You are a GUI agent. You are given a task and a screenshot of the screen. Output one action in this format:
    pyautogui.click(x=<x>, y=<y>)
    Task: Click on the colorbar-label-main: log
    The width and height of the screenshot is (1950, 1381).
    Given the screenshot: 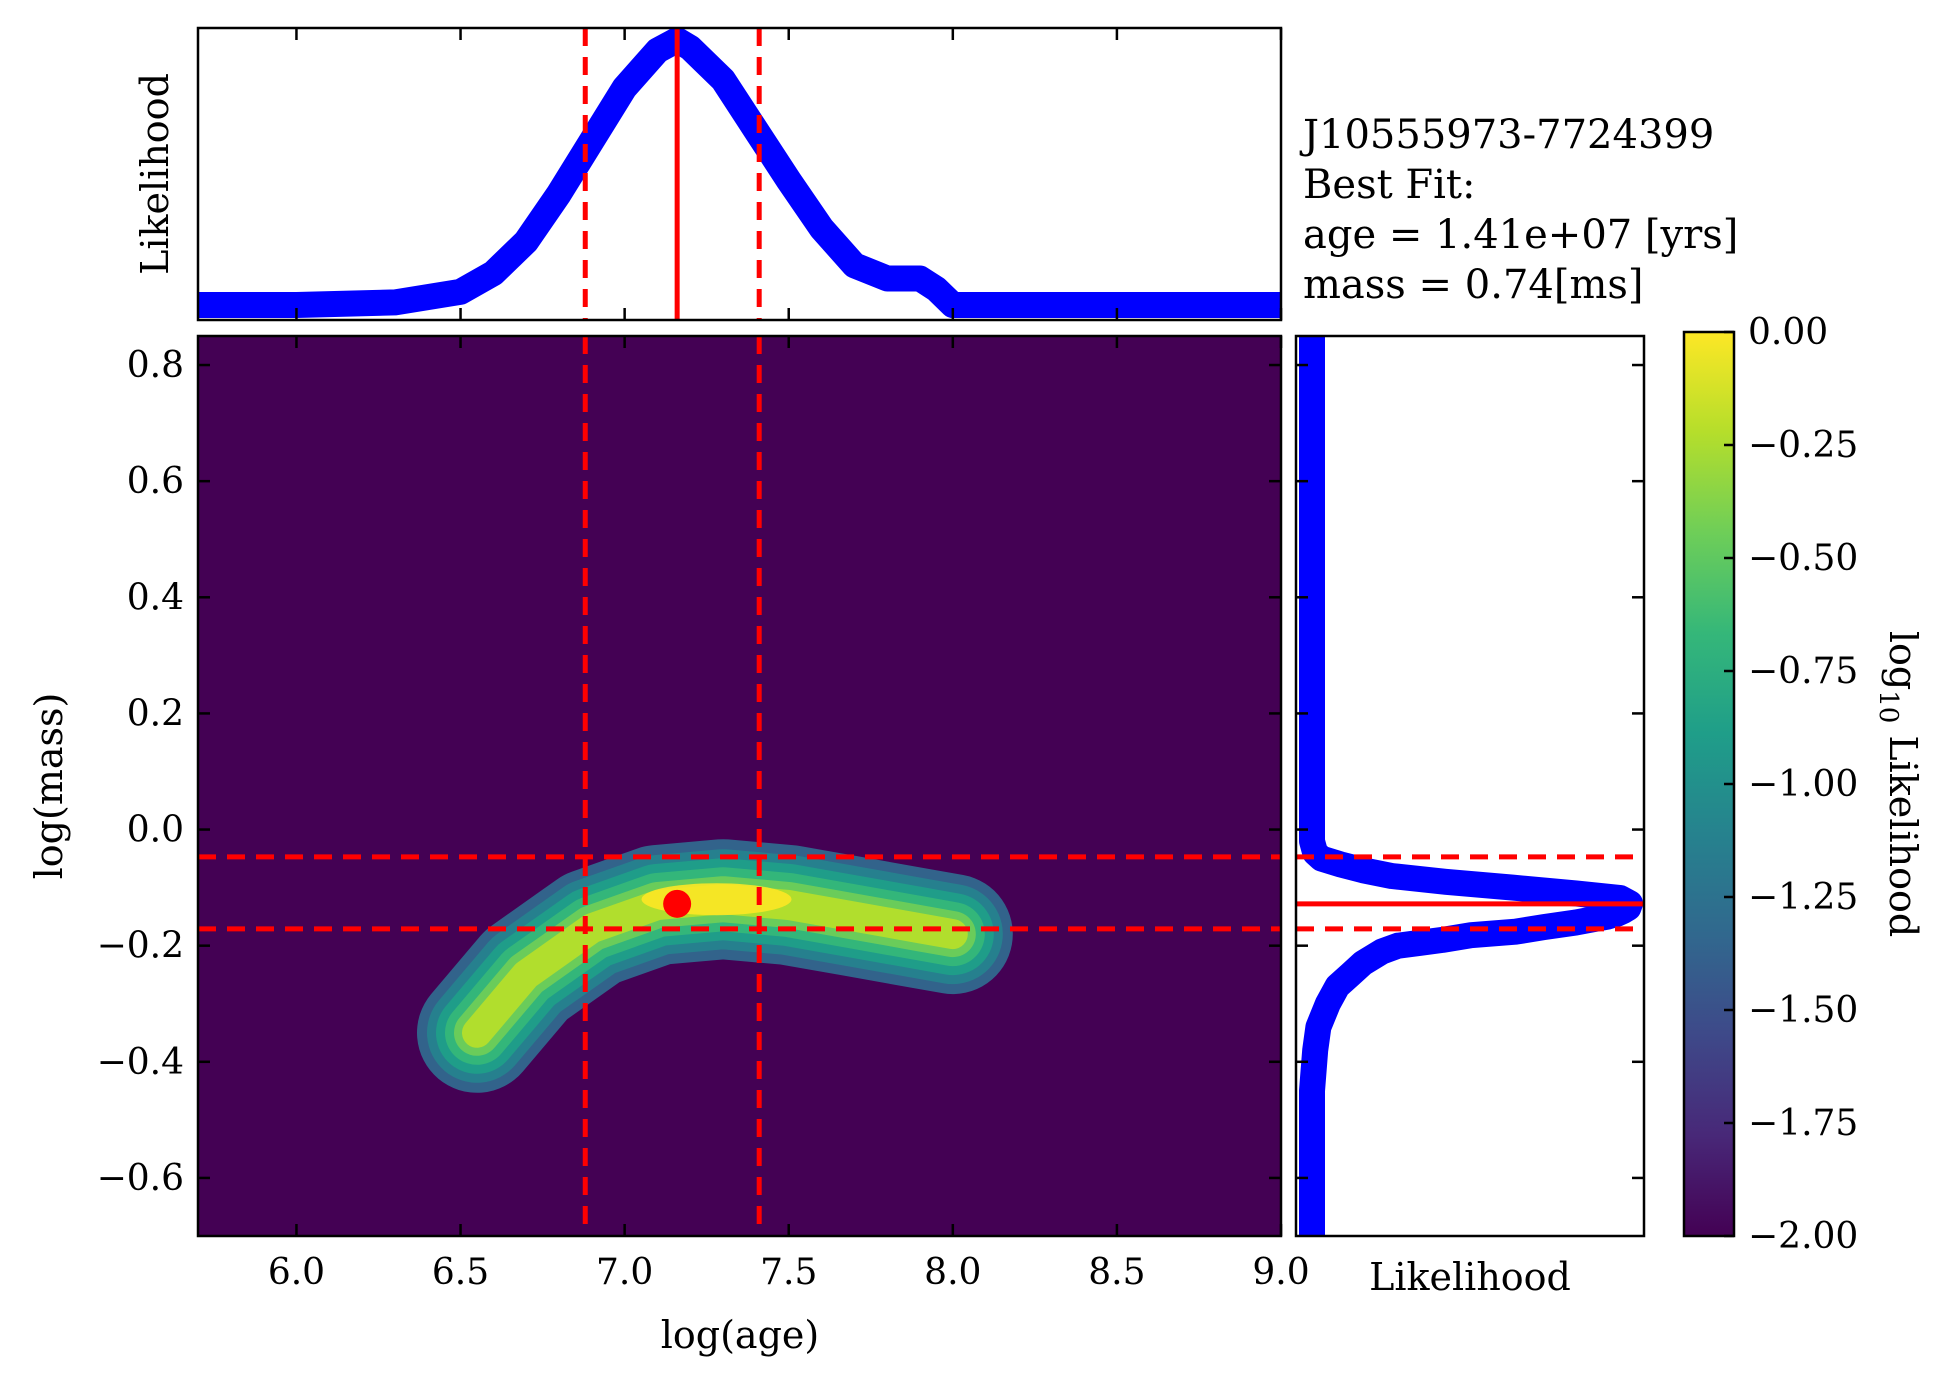 What is the action you would take?
    pyautogui.click(x=1903, y=660)
    